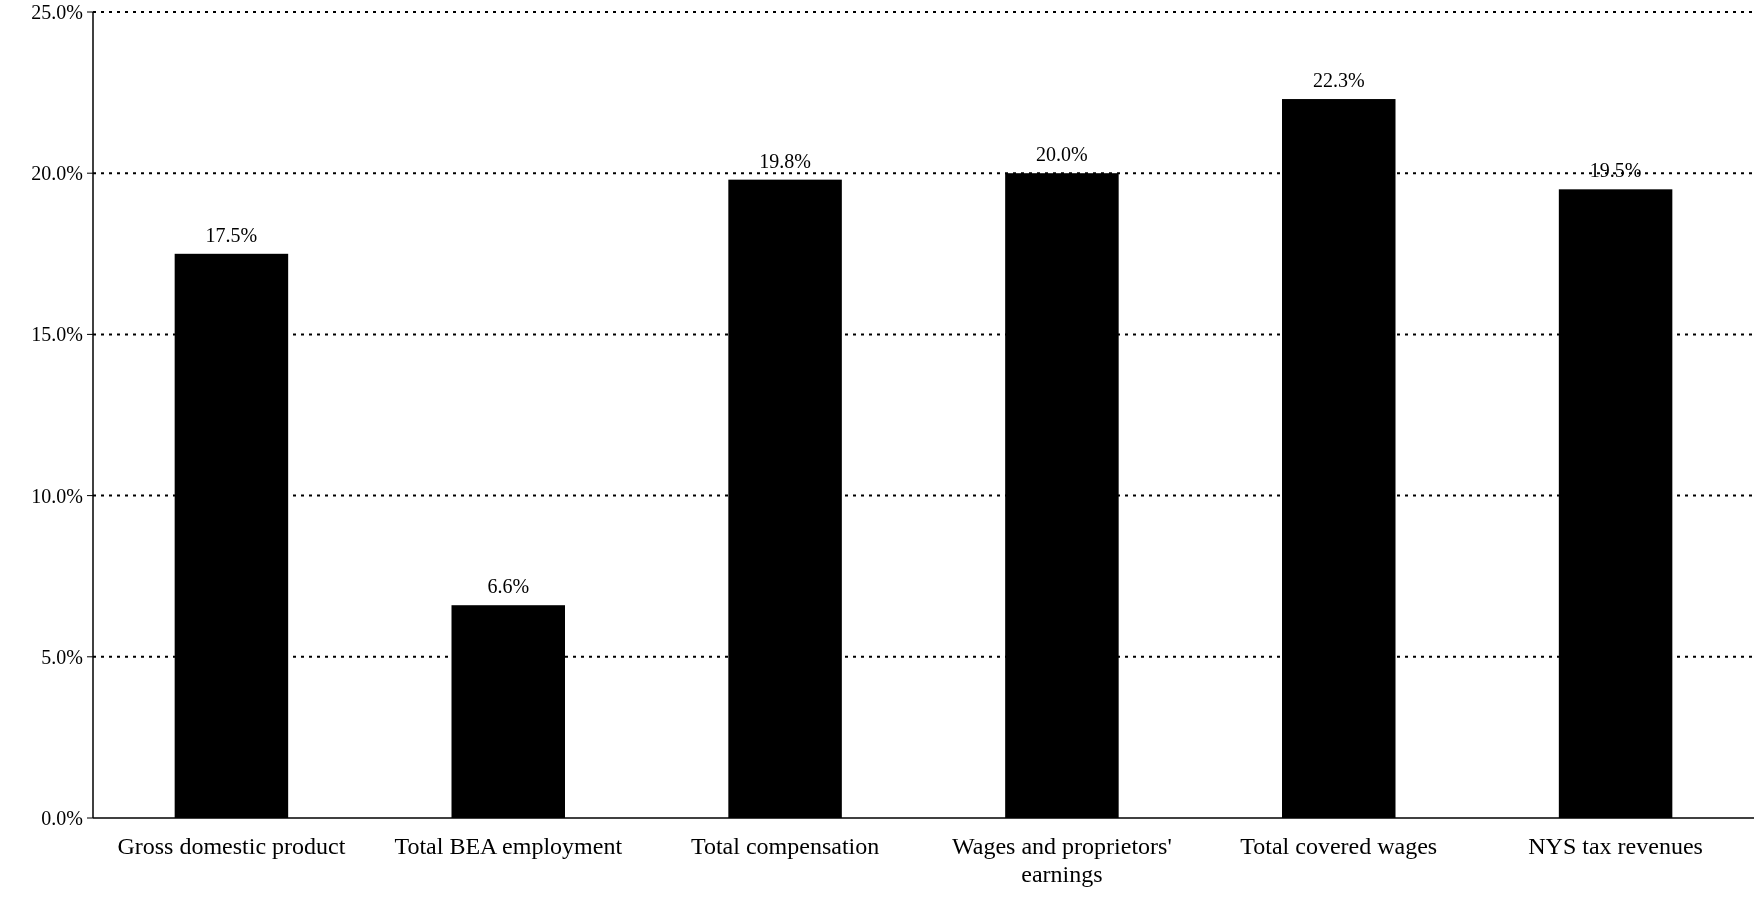 The height and width of the screenshot is (919, 1756). I want to click on y-tick-label: 0.0%, so click(62, 818).